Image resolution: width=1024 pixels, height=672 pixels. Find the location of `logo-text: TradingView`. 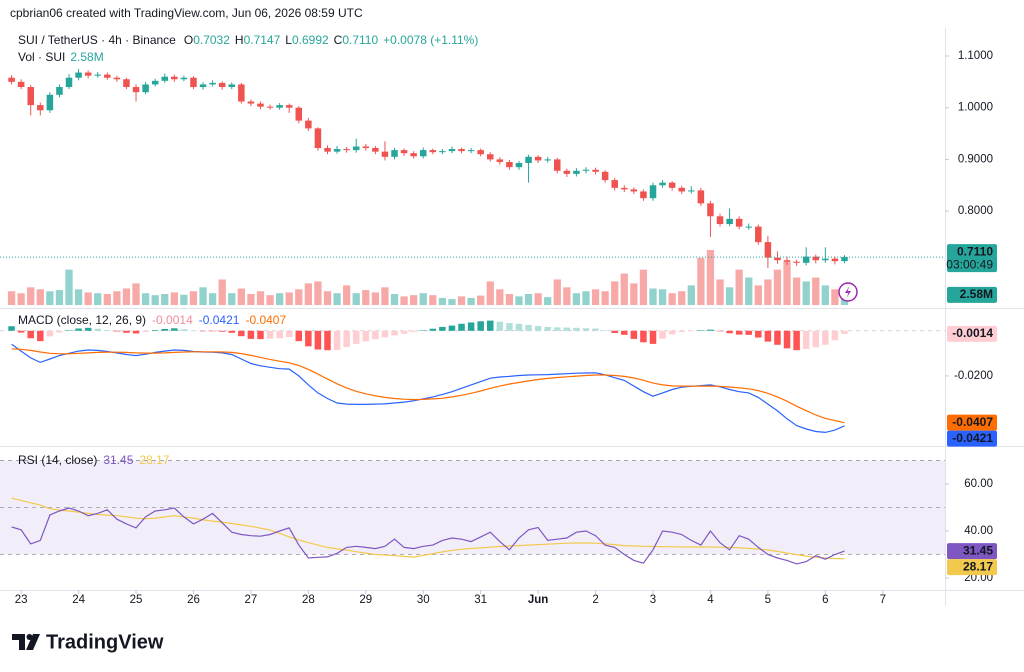

logo-text: TradingView is located at coordinates (105, 642).